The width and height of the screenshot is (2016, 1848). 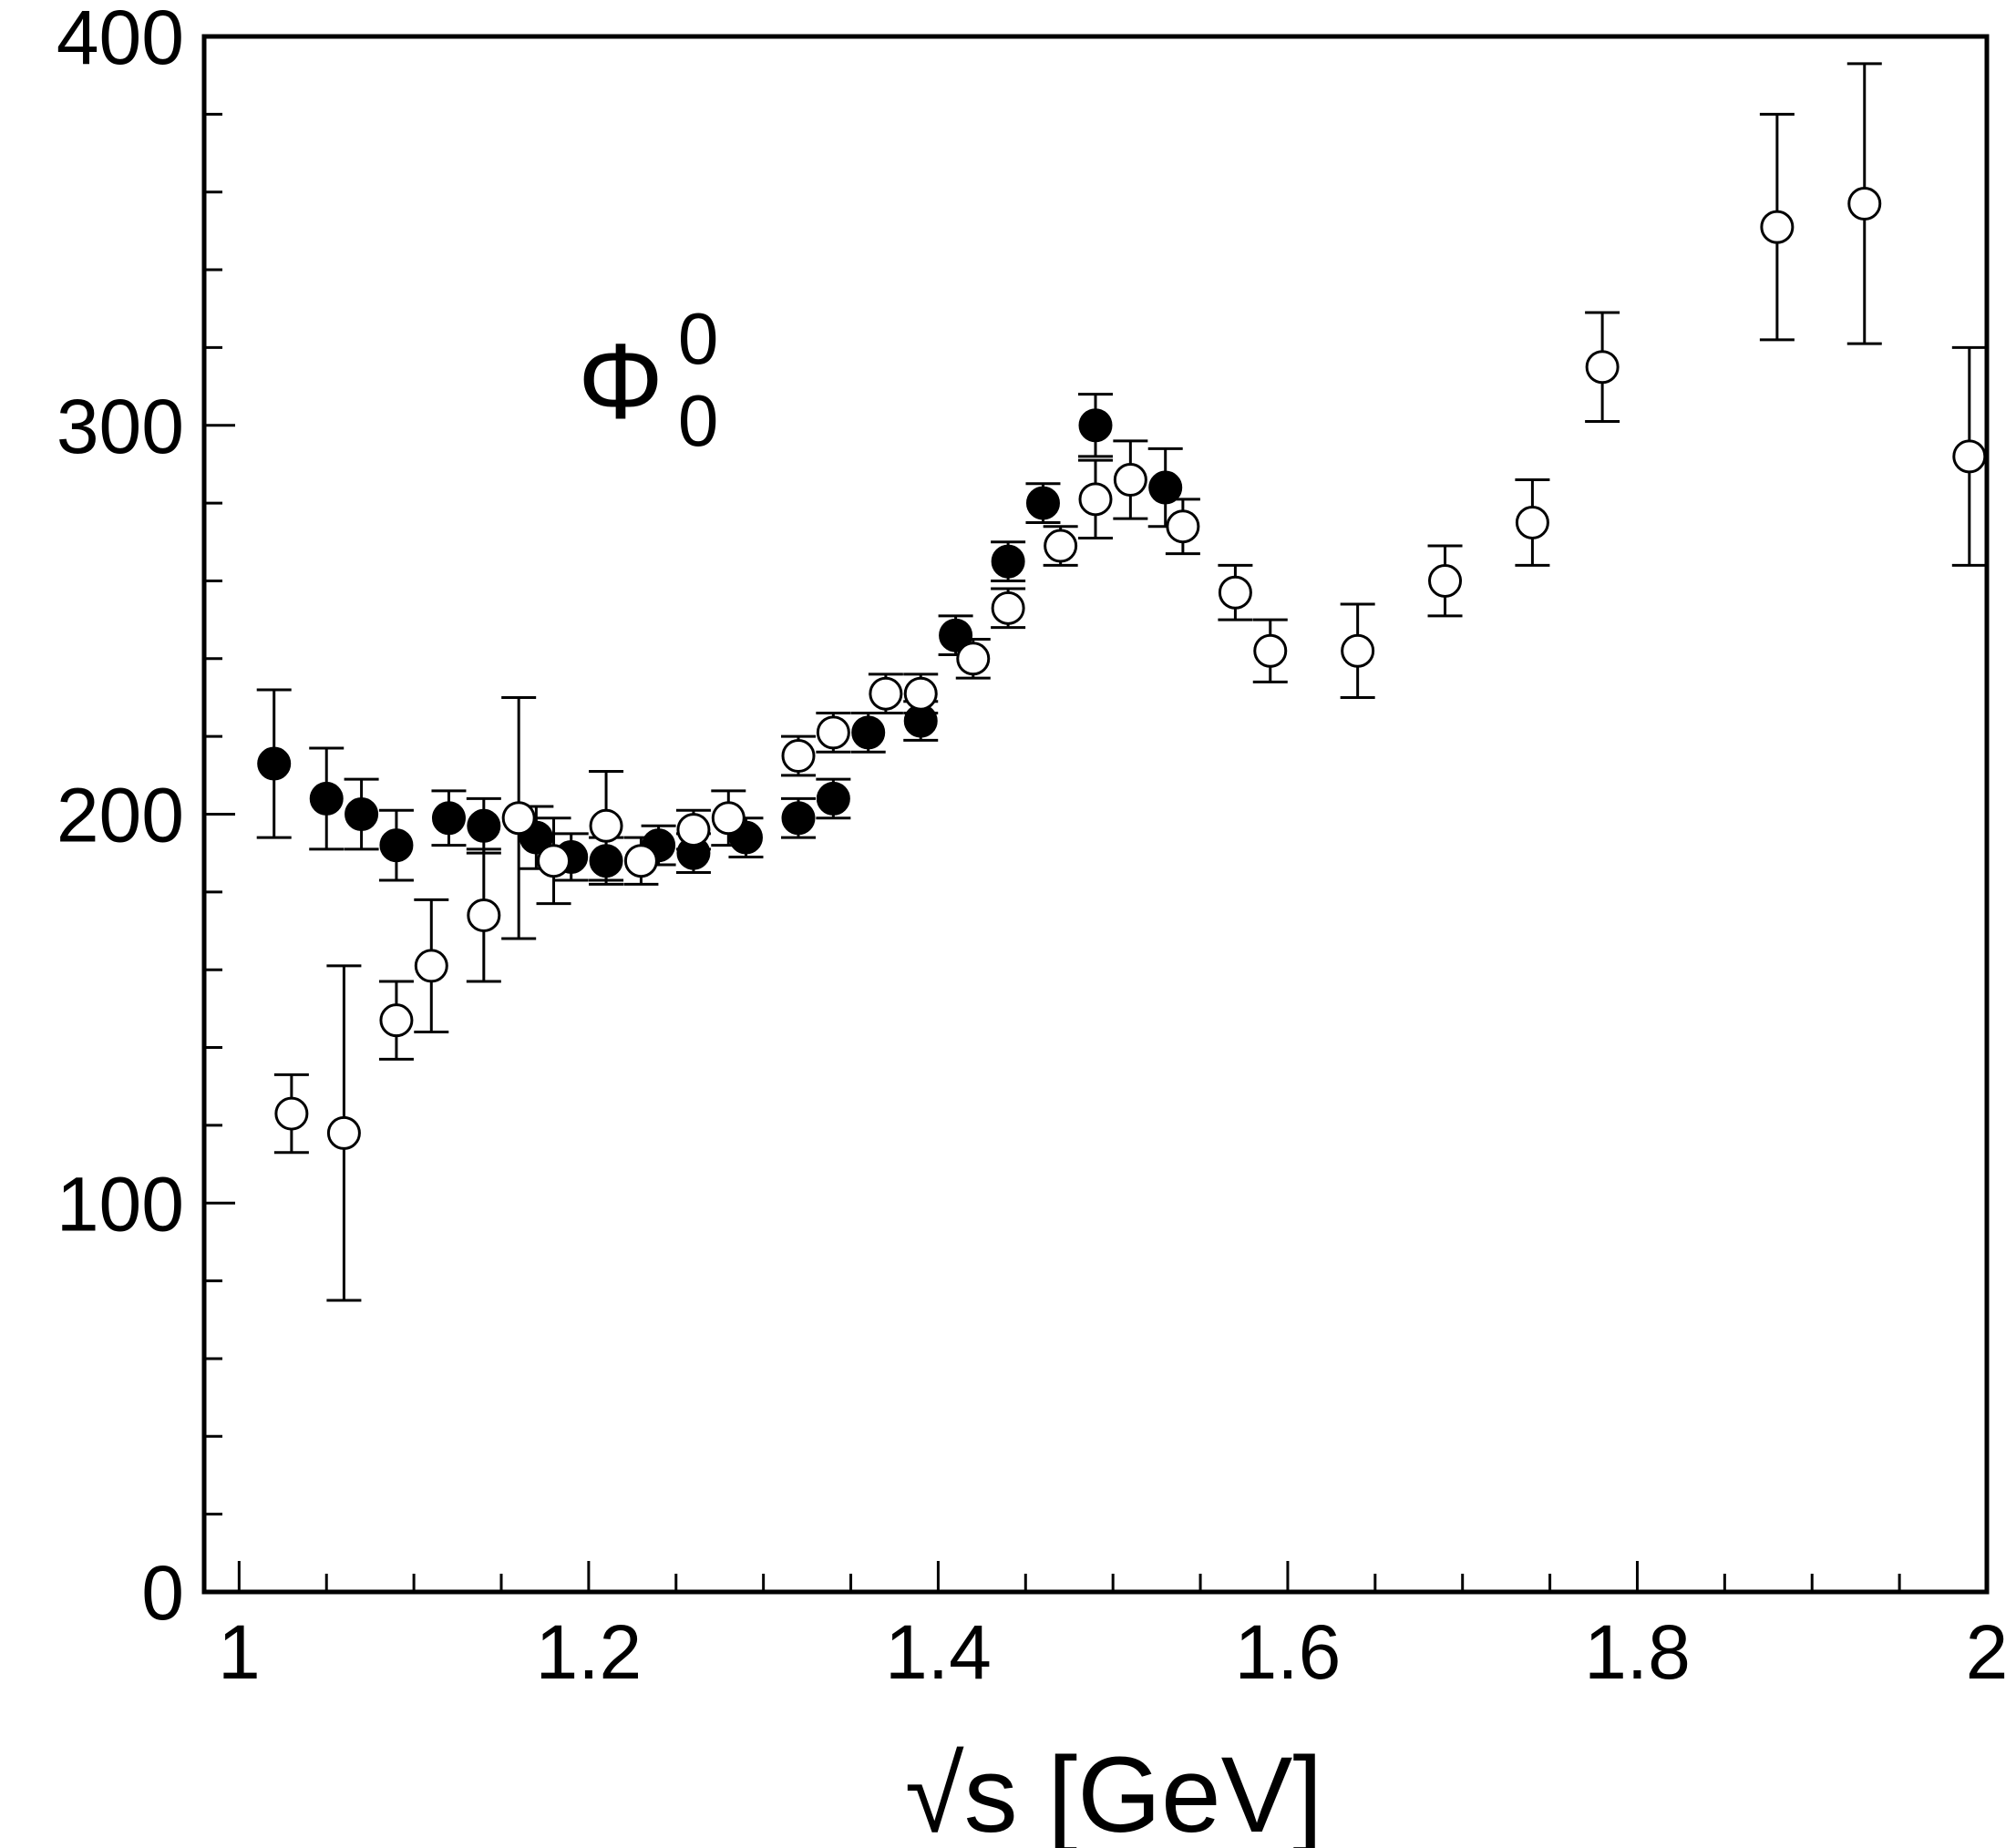 I want to click on x-tick-label: 1.2, so click(x=588, y=1652).